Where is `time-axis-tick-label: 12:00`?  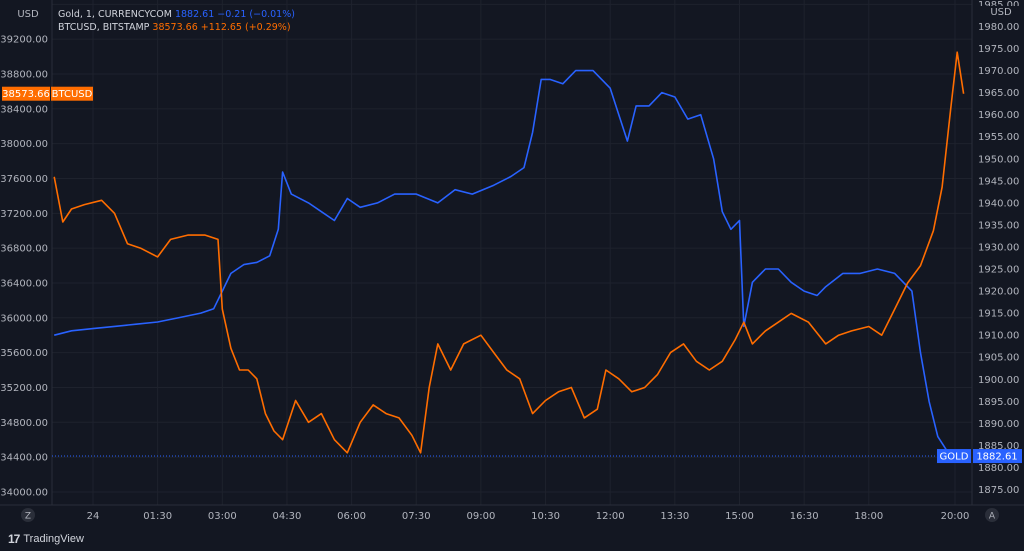
time-axis-tick-label: 12:00 is located at coordinates (610, 516).